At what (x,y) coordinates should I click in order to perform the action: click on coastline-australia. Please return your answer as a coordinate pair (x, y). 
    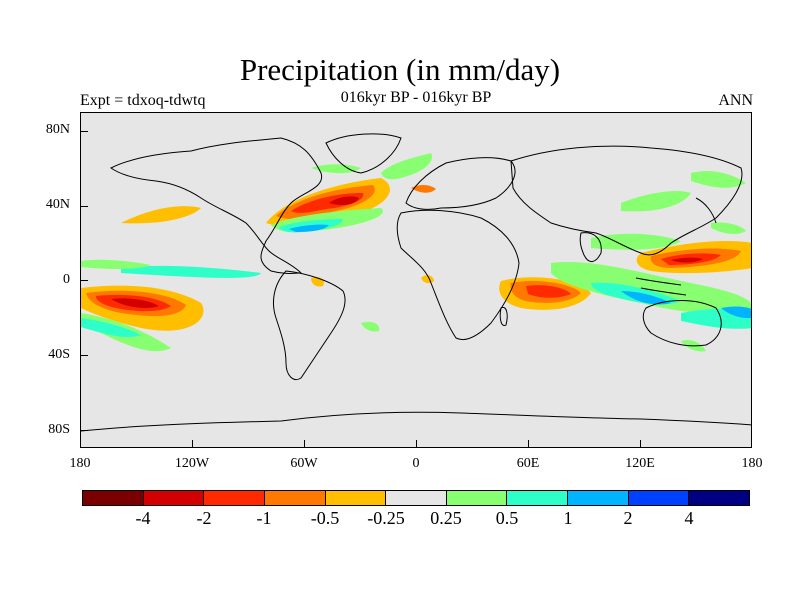
    Looking at the image, I should click on (682, 323).